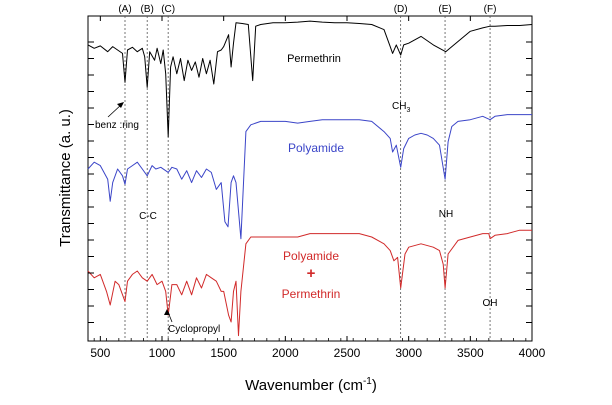 This screenshot has height=405, width=612. Describe the element at coordinates (311, 256) in the screenshot. I see `blend-label-line1: Polyamide` at that location.